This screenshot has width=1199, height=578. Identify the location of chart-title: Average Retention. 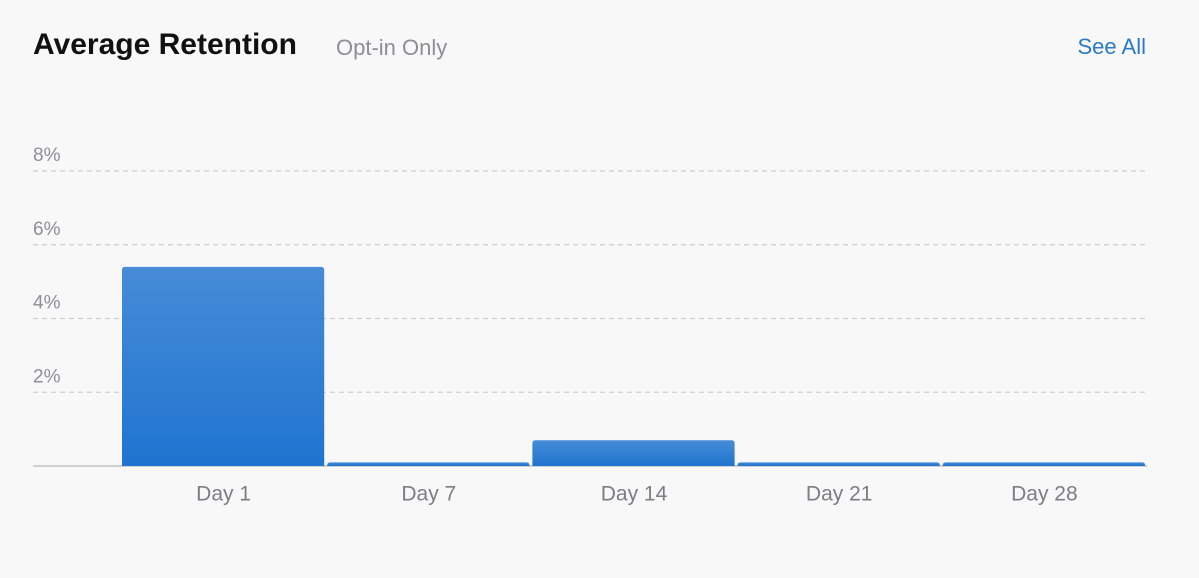
(165, 44).